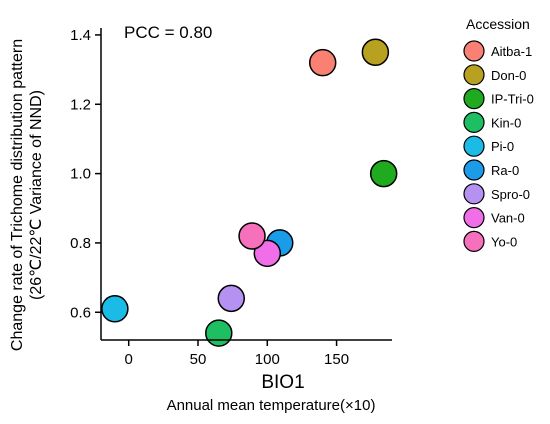 Image resolution: width=550 pixels, height=424 pixels. Describe the element at coordinates (508, 218) in the screenshot. I see `legend-label-van-0: Van-0` at that location.